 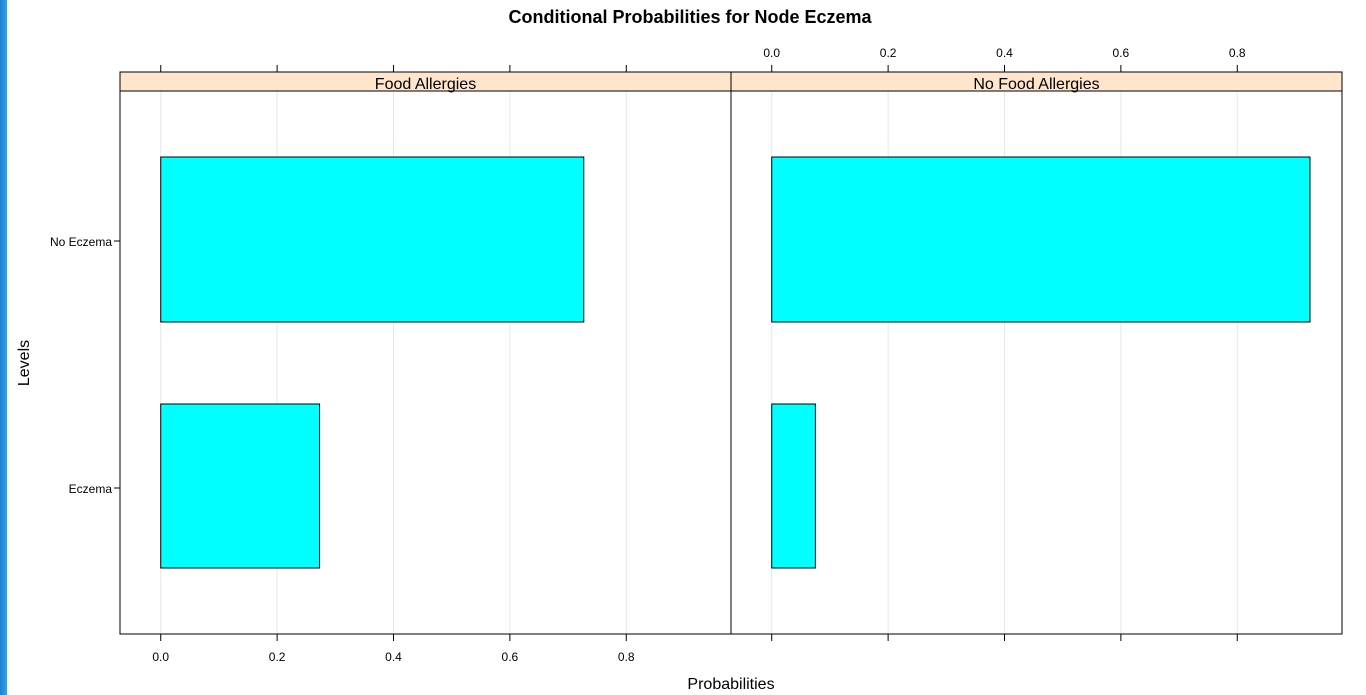 What do you see at coordinates (91, 489) in the screenshot?
I see `y-tick-label-1: Eczema` at bounding box center [91, 489].